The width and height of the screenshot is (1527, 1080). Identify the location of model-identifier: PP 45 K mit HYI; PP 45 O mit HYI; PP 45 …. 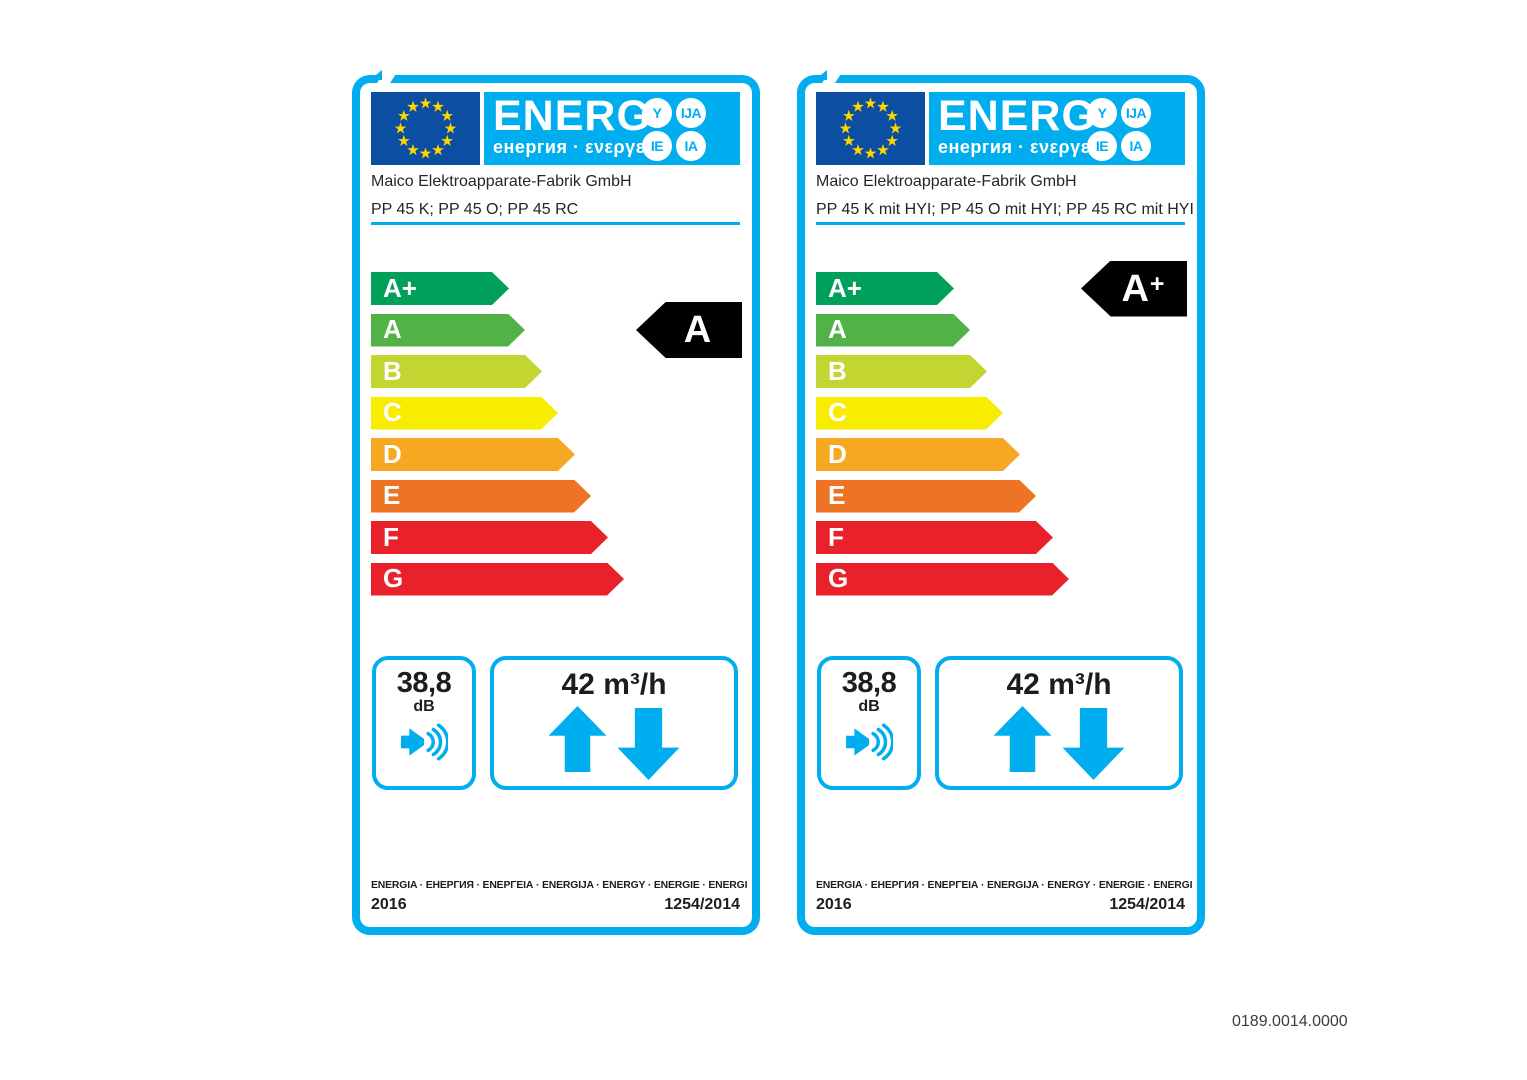
(1005, 209).